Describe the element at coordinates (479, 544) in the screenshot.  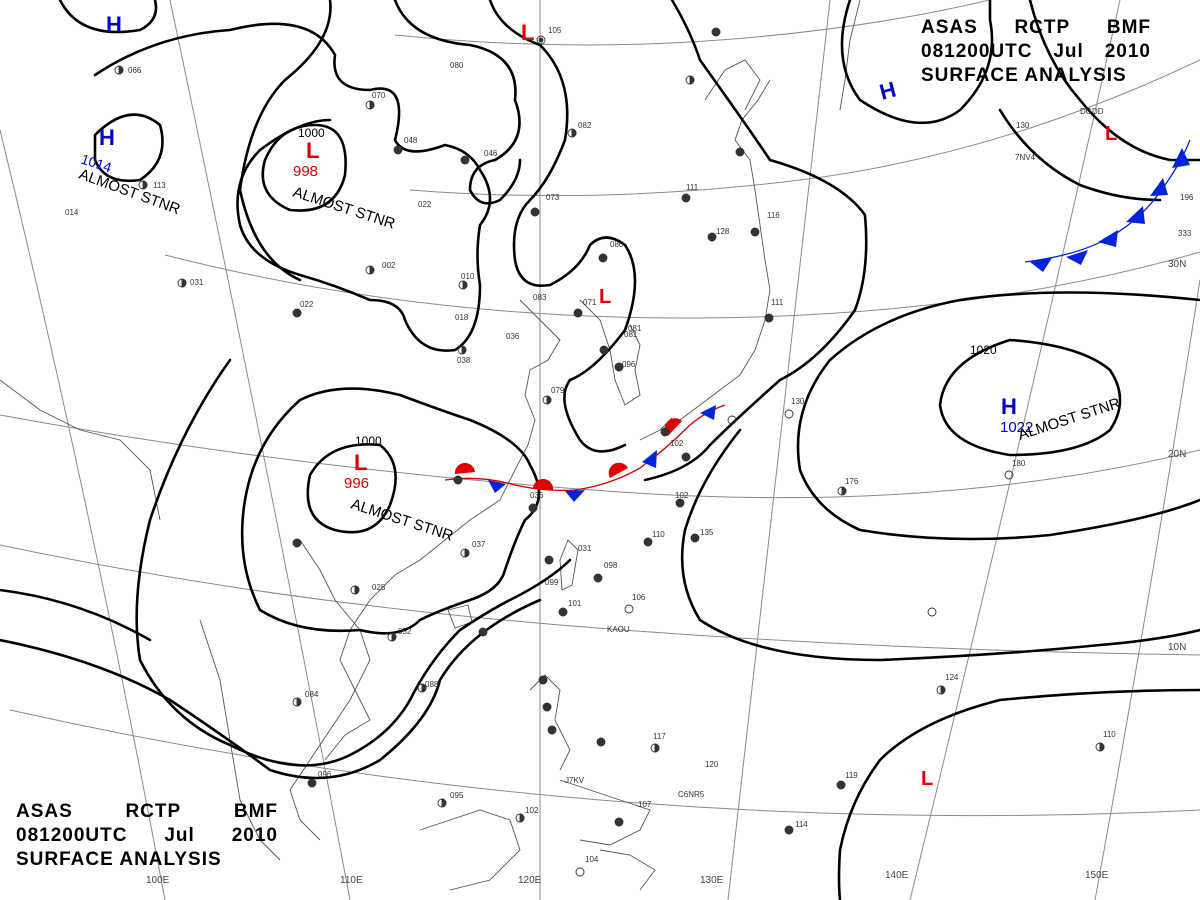
I see `station-value: 037` at that location.